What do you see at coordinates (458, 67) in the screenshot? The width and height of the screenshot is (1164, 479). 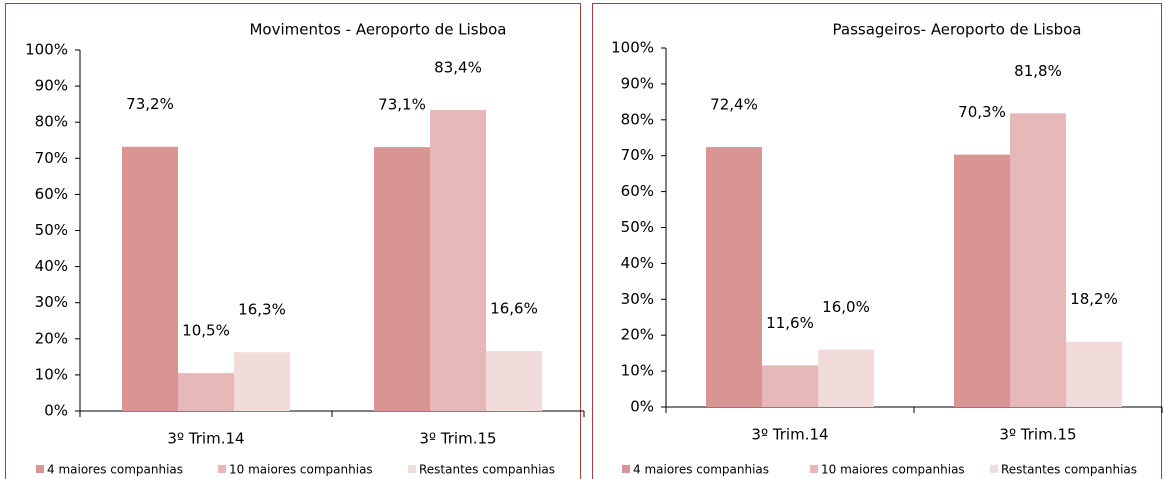 I see `data-label: 83,4%` at bounding box center [458, 67].